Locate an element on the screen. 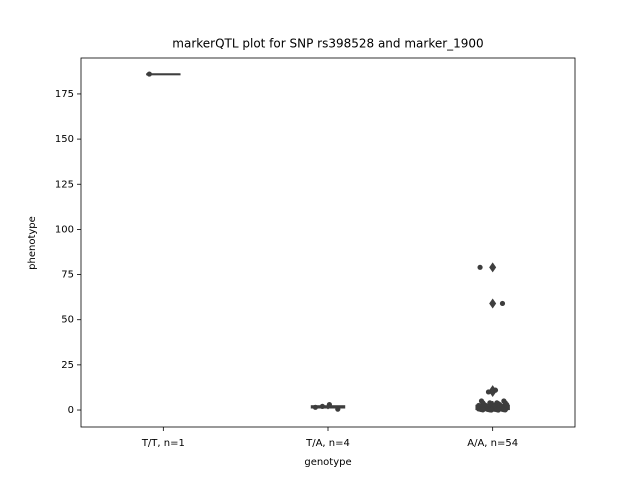 The height and width of the screenshot is (484, 640). y-tick-label: 100 is located at coordinates (64, 229).